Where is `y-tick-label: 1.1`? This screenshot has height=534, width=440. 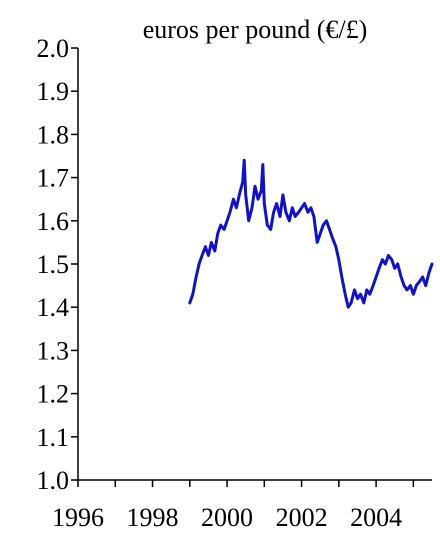
y-tick-label: 1.1 is located at coordinates (53, 437).